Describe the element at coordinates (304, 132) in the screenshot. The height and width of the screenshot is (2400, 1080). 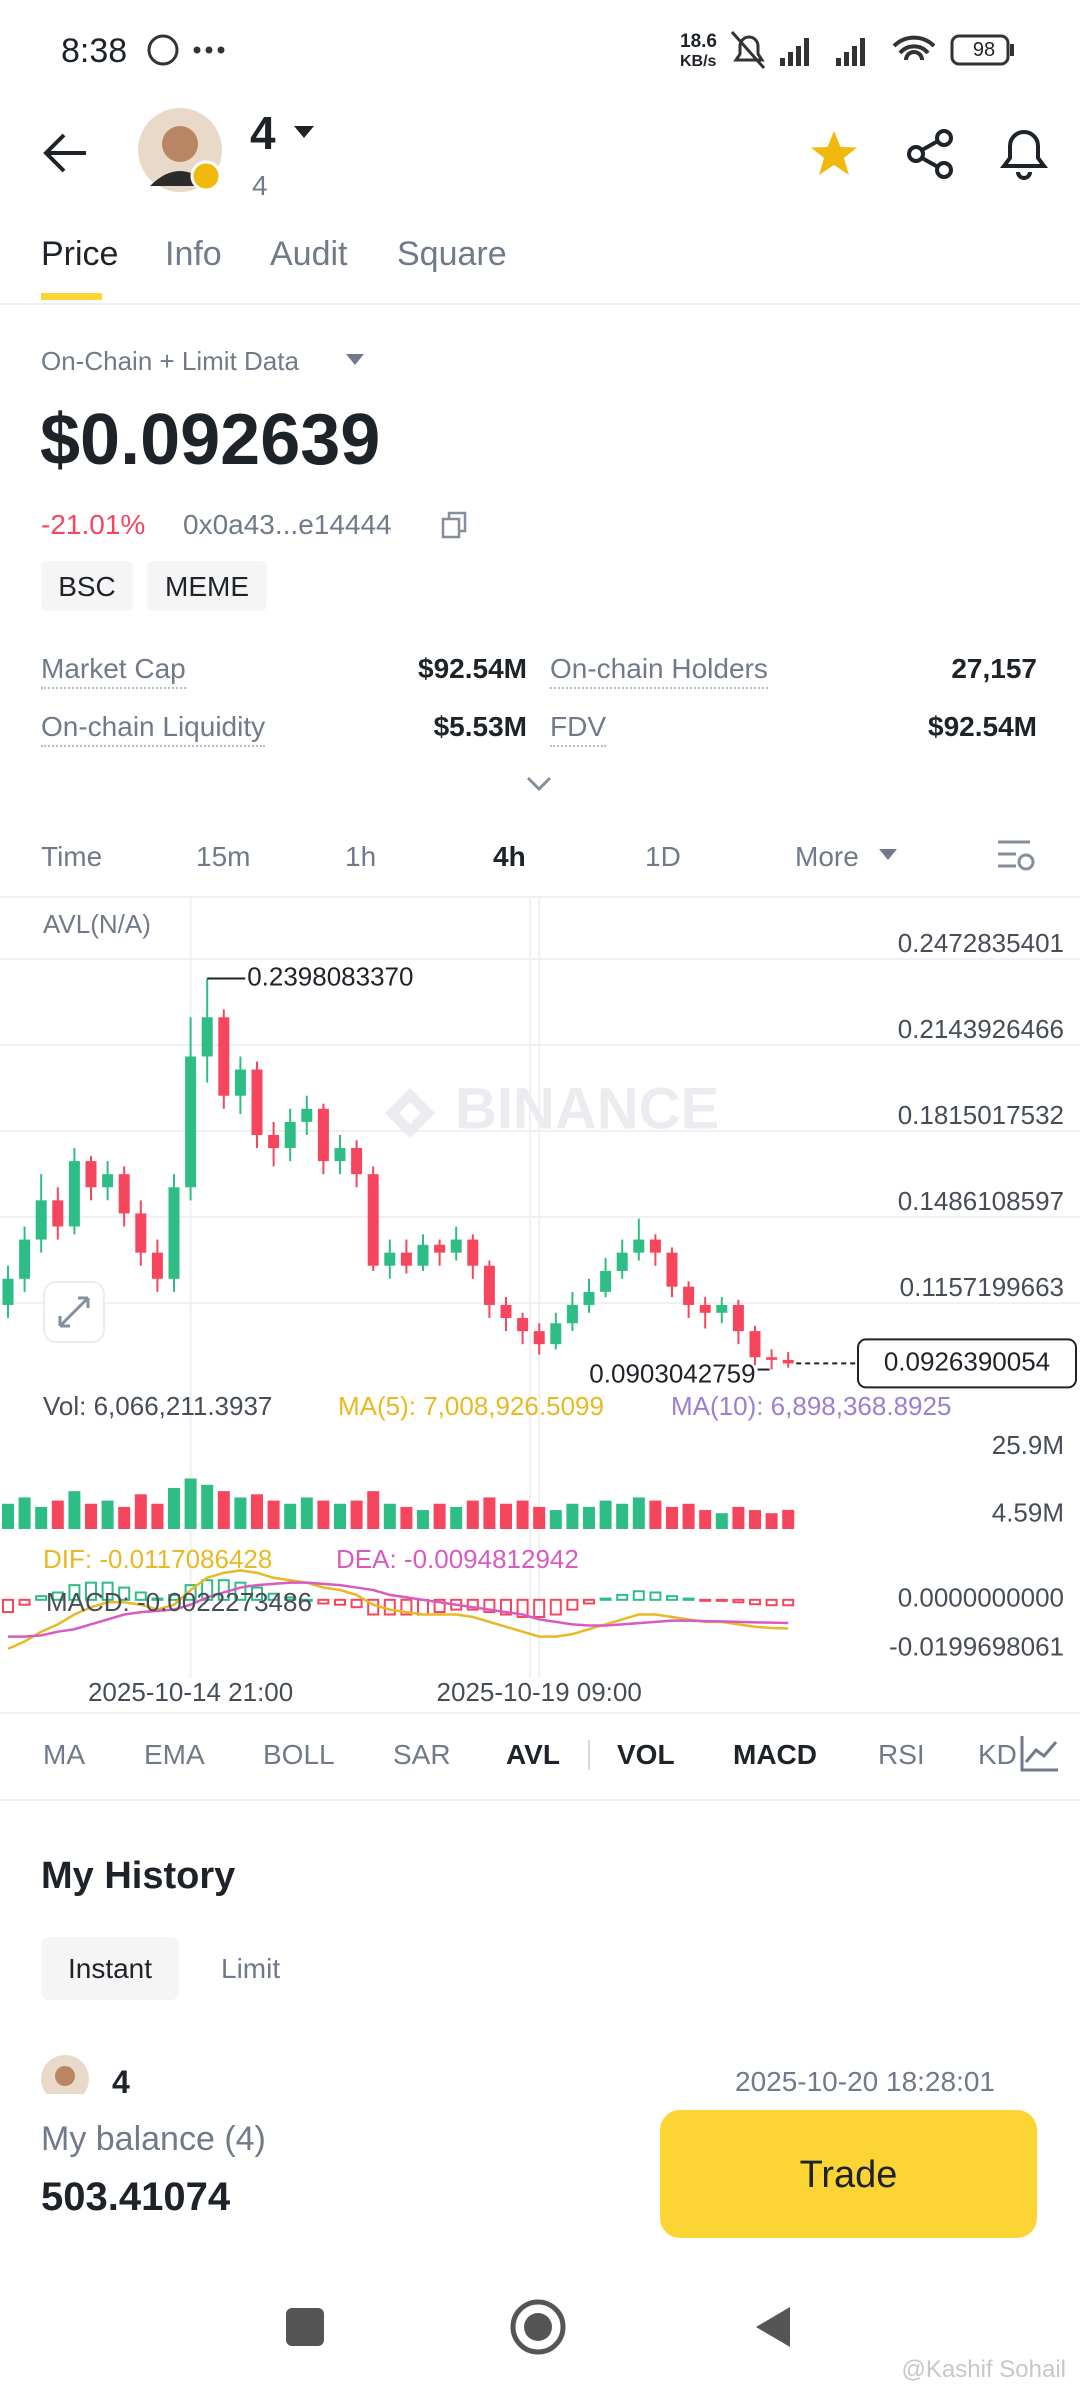
I see `title-caret` at that location.